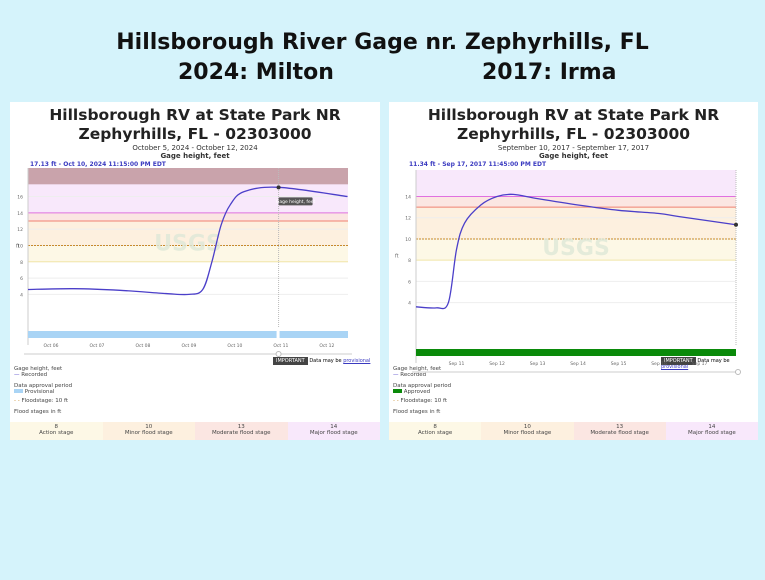  I want to click on date-range: September 10, 2017 - September 17, 2017, so click(573, 148).